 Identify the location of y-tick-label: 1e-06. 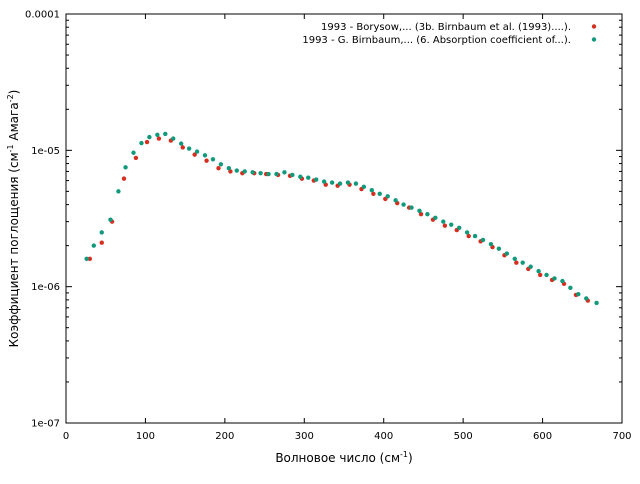
(45, 287).